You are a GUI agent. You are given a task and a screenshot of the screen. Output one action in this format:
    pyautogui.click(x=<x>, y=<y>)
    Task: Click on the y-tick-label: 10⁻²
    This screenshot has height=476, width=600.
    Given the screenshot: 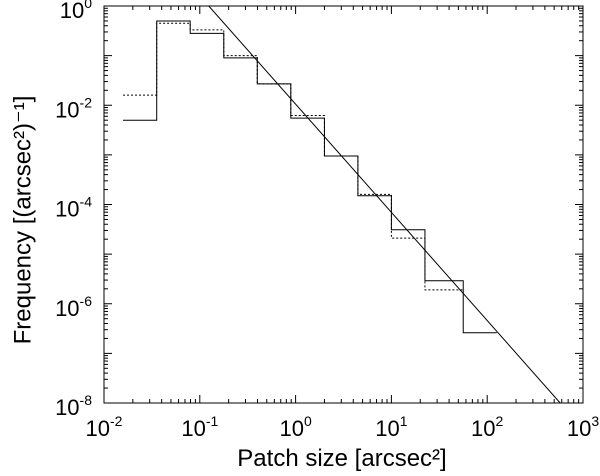 What is the action you would take?
    pyautogui.click(x=73, y=108)
    